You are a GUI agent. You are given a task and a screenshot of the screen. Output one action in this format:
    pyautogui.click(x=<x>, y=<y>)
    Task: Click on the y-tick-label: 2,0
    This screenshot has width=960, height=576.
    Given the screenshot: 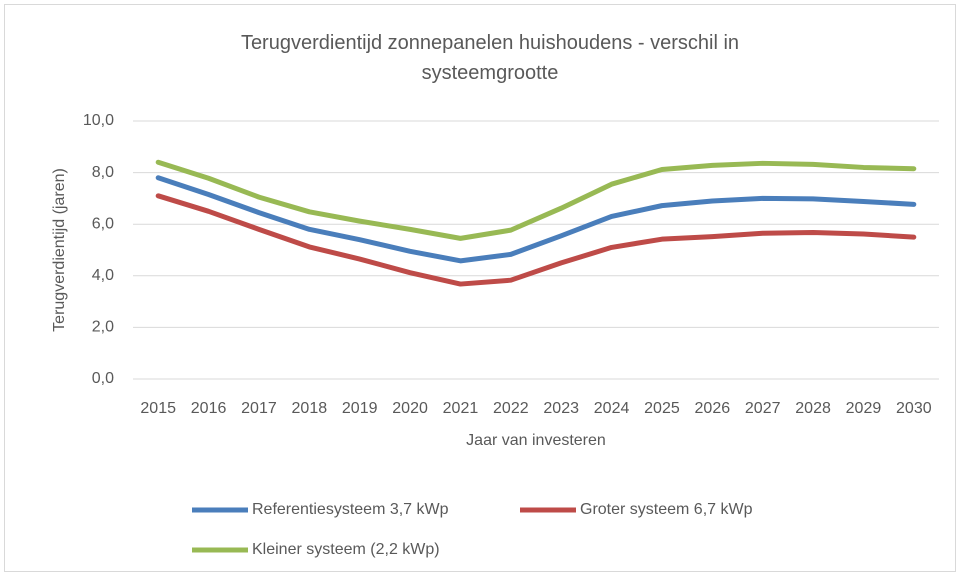 What is the action you would take?
    pyautogui.click(x=103, y=327)
    